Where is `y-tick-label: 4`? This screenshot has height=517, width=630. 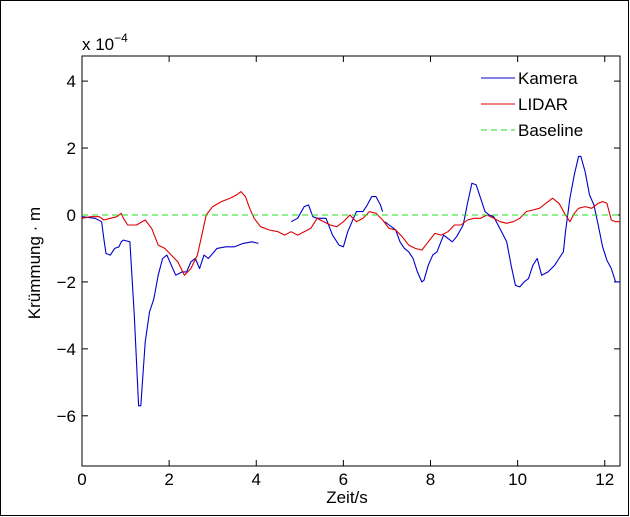
y-tick-label: 4 is located at coordinates (71, 81).